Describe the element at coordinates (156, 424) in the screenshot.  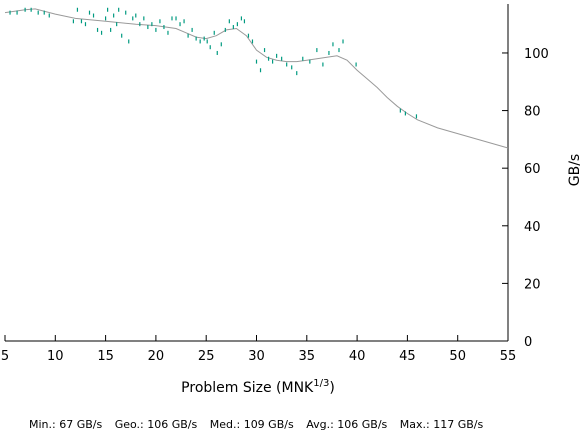
I see `stat-geo: Geo.: 106 GB/s` at that location.